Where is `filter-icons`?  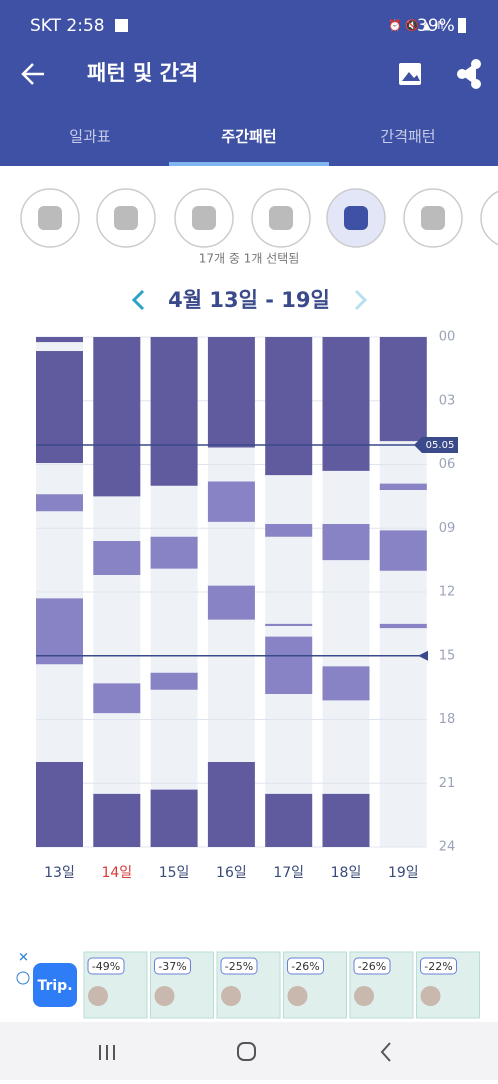 filter-icons is located at coordinates (259, 218).